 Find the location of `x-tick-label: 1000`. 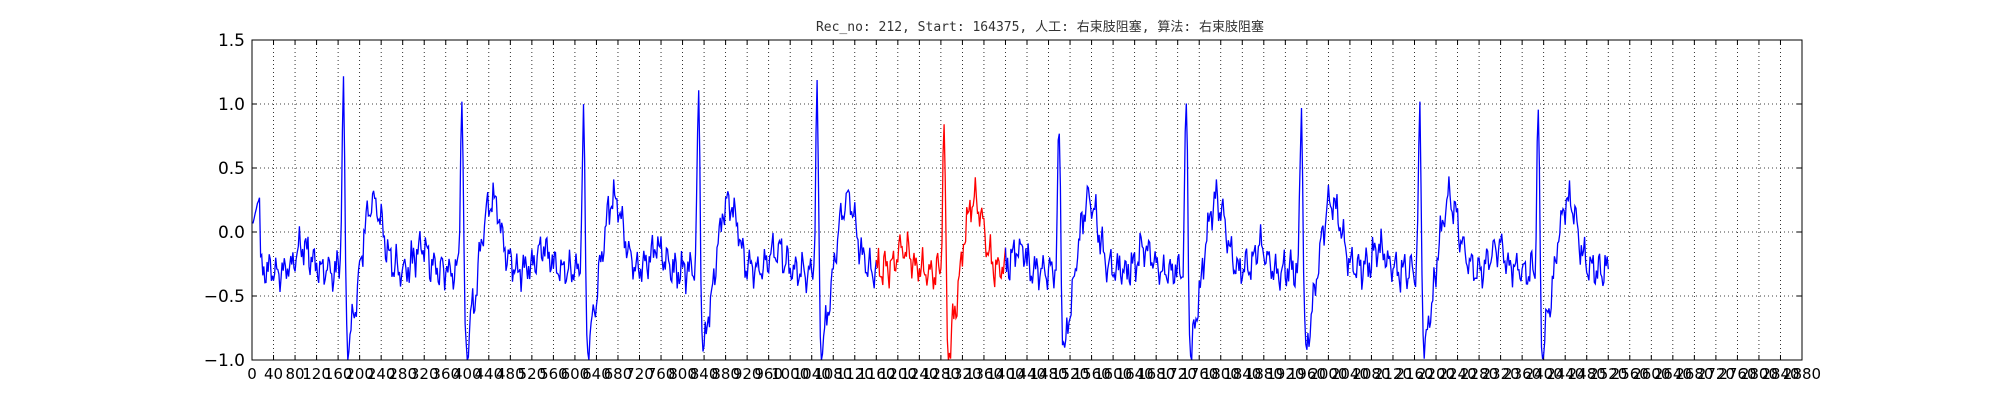

x-tick-label: 1000 is located at coordinates (790, 374).